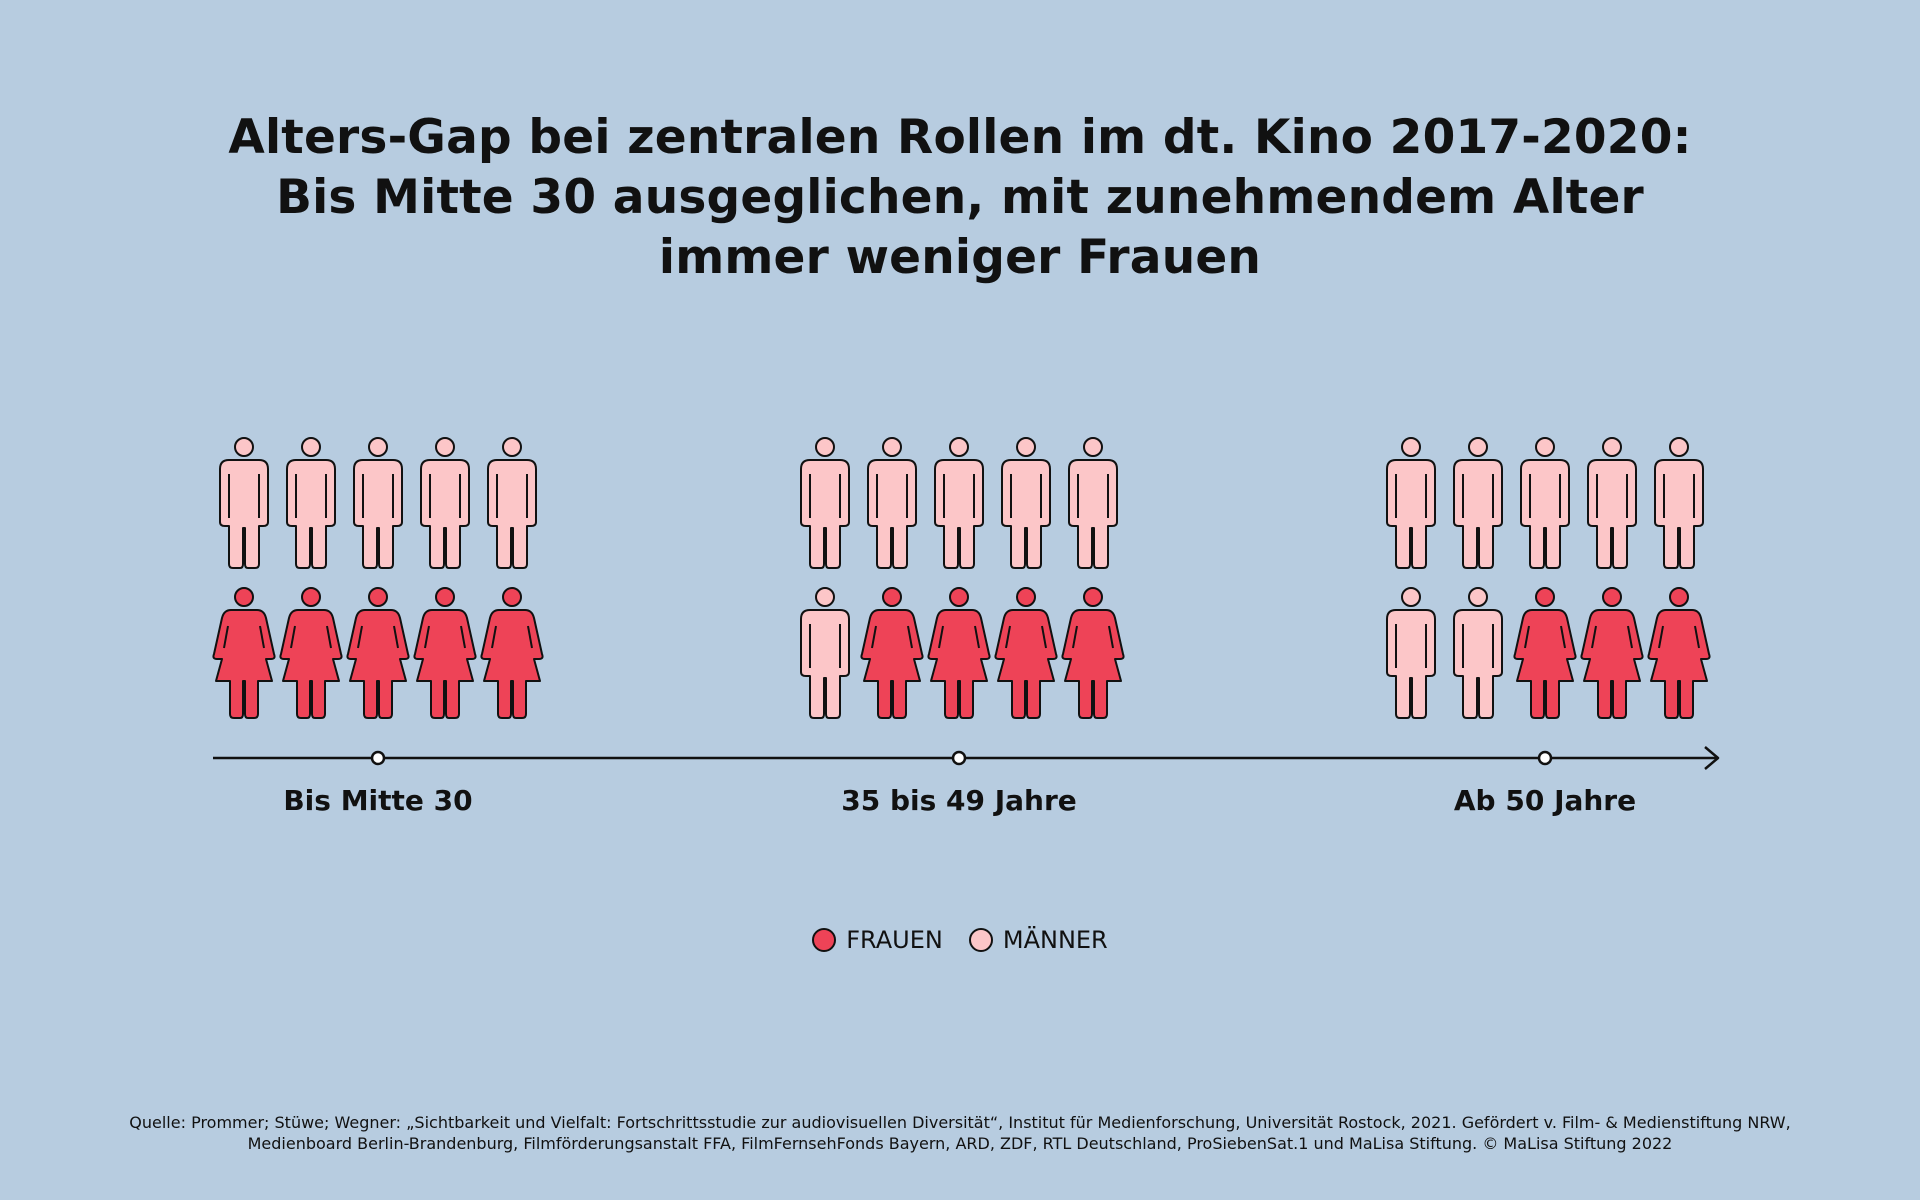 The image size is (1920, 1200). I want to click on axis-arrow-icon, so click(1712, 758).